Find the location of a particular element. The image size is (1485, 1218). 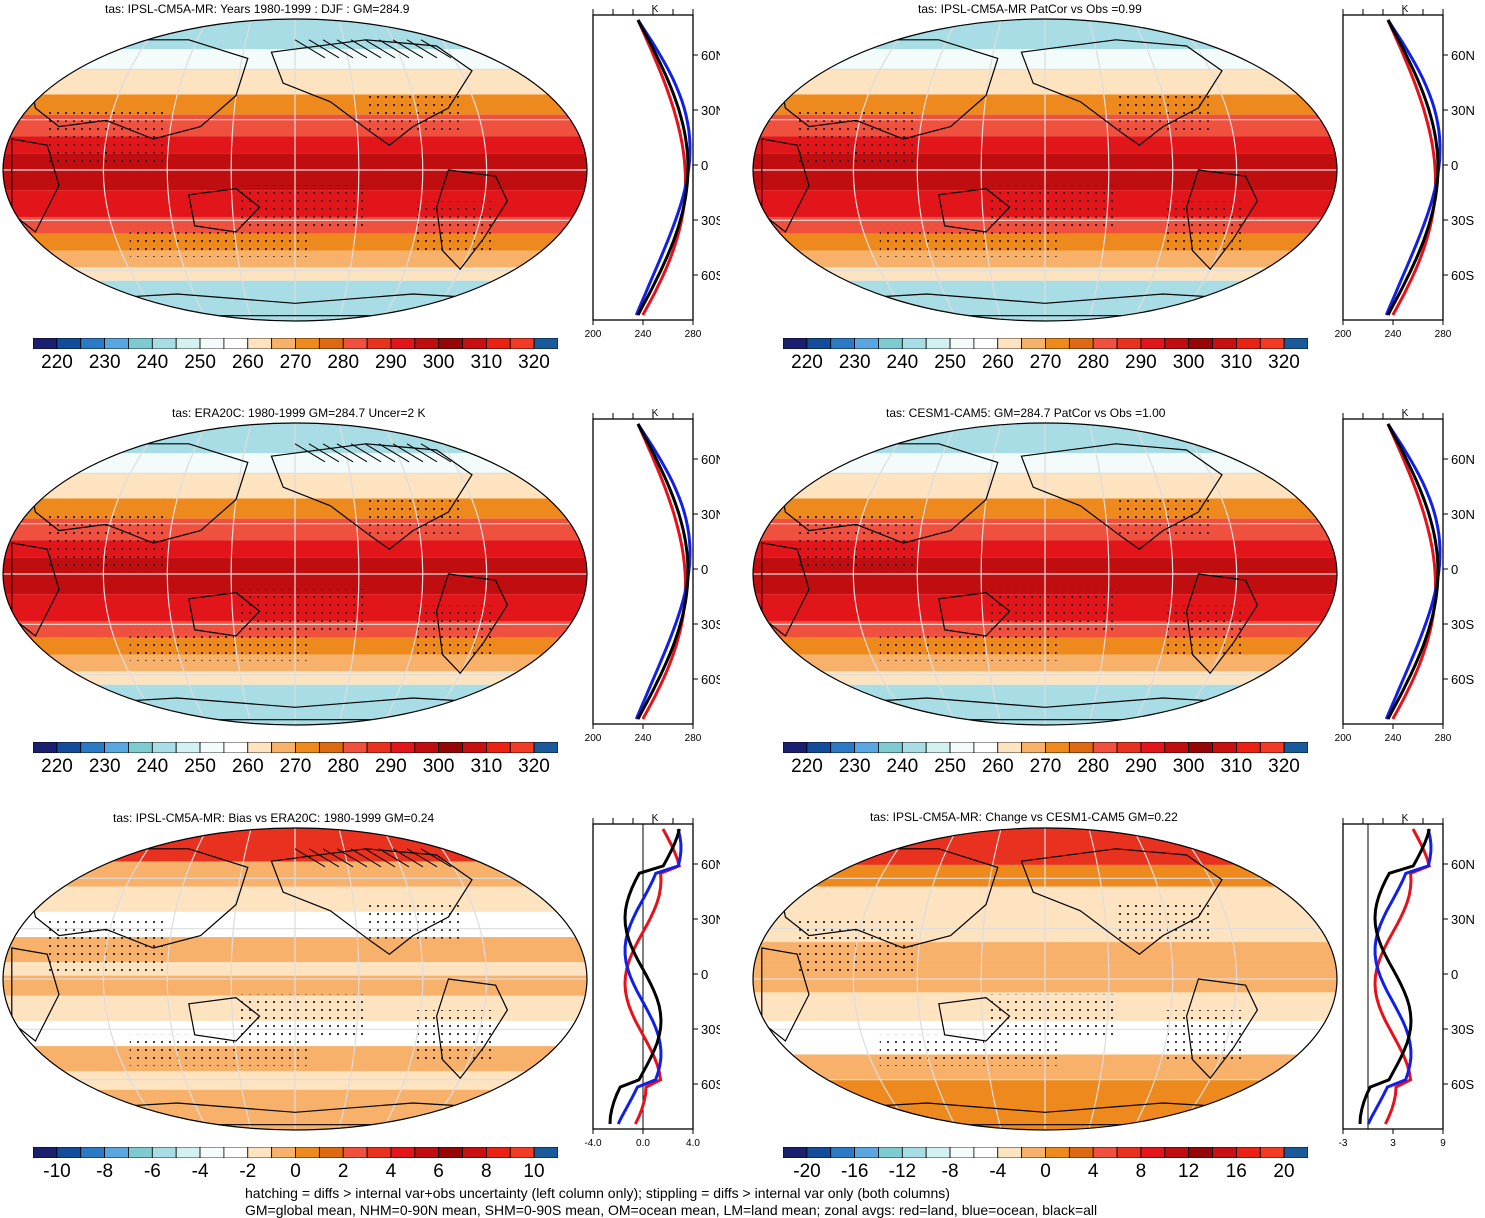

colorbar-tick-label: 220 is located at coordinates (57, 362).